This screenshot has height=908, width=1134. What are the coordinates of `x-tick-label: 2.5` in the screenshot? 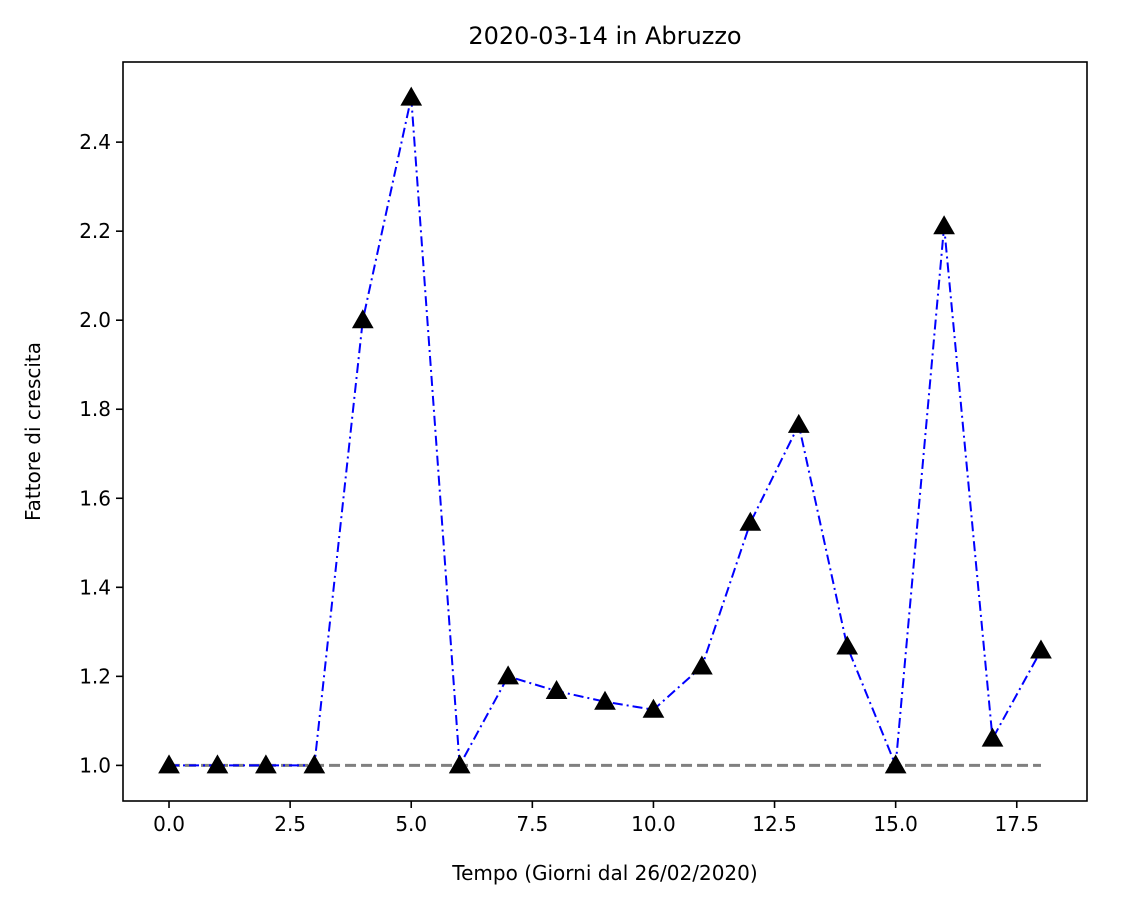 It's located at (290, 824).